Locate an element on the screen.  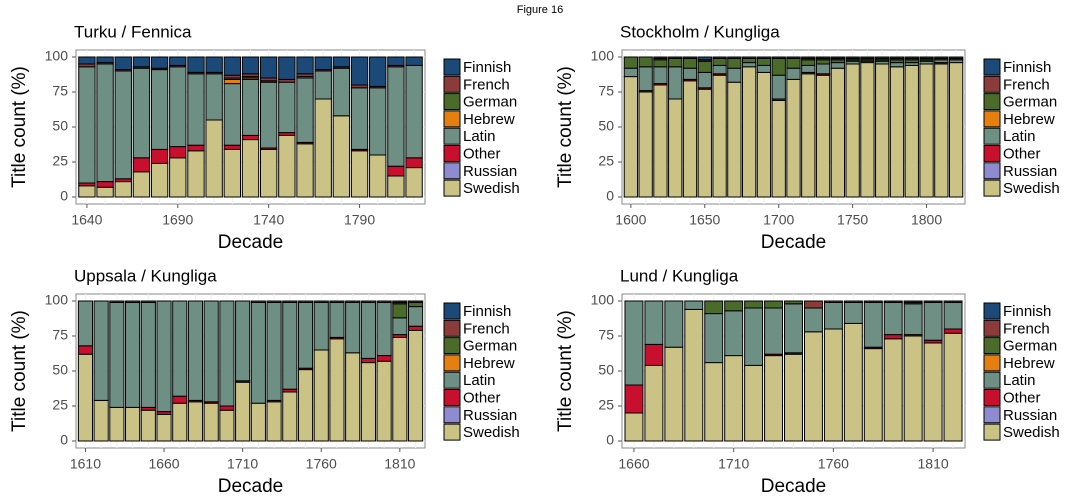
panel-title: Stockholm / Kungliga is located at coordinates (700, 31).